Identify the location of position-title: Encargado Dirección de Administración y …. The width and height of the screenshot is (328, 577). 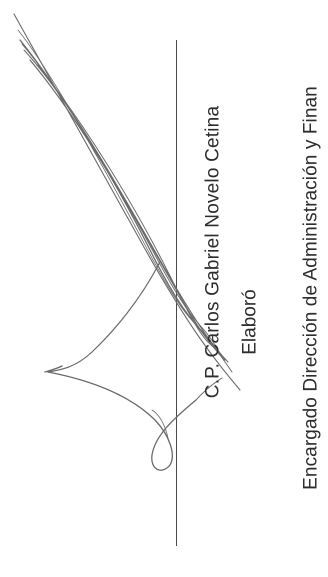
(311, 288).